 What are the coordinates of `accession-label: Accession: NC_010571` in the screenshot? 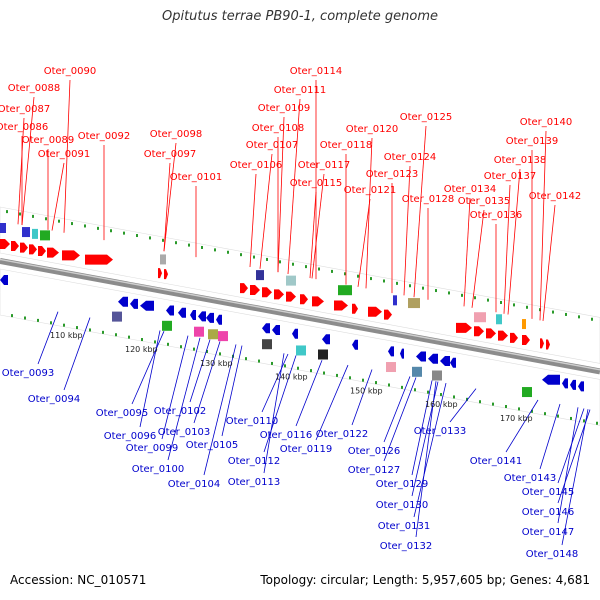 It's located at (78, 580).